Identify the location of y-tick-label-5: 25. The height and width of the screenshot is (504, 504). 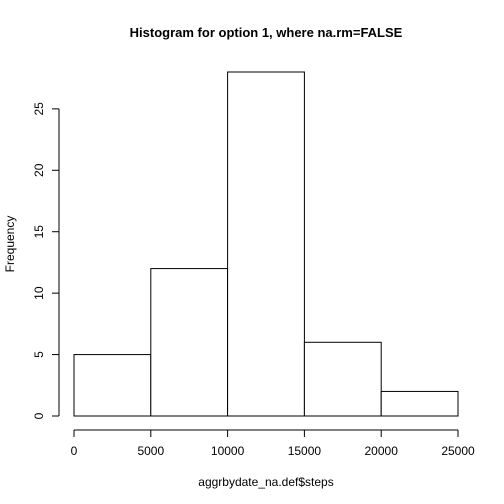
(39, 109).